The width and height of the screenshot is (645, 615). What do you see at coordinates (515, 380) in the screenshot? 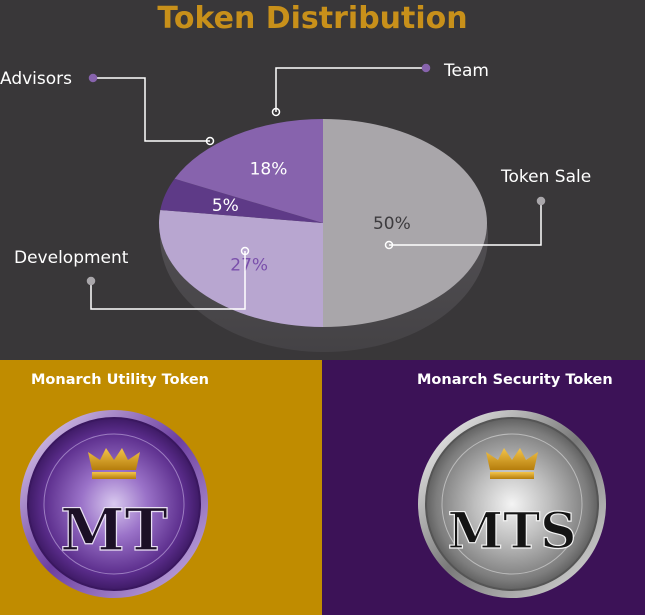
I see `security-token-title: Monarch Security Token` at bounding box center [515, 380].